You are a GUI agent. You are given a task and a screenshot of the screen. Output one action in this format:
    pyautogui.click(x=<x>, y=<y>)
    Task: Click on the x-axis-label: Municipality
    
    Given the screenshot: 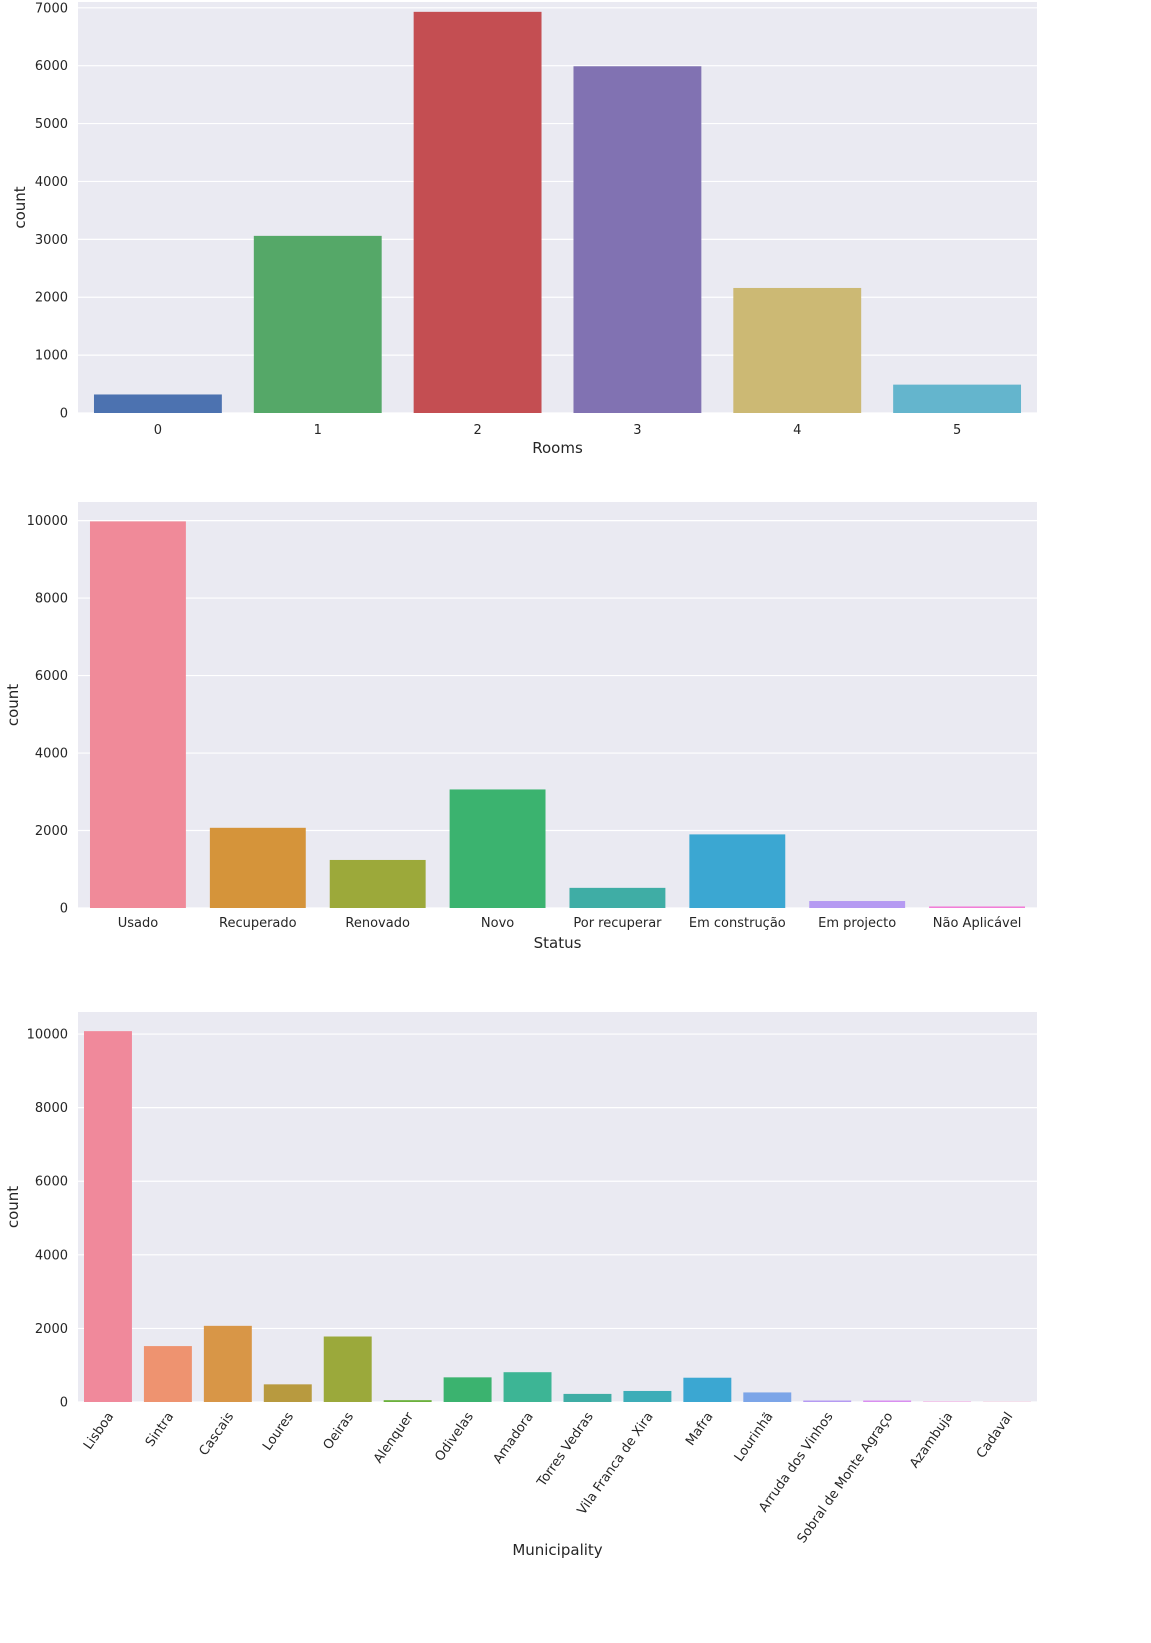 What is the action you would take?
    pyautogui.click(x=557, y=1550)
    